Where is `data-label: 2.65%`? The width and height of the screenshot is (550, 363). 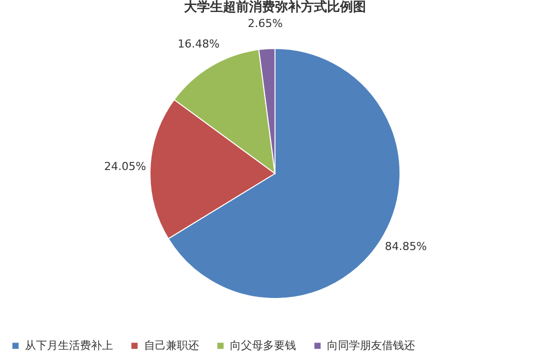
data-label: 2.65% is located at coordinates (265, 23).